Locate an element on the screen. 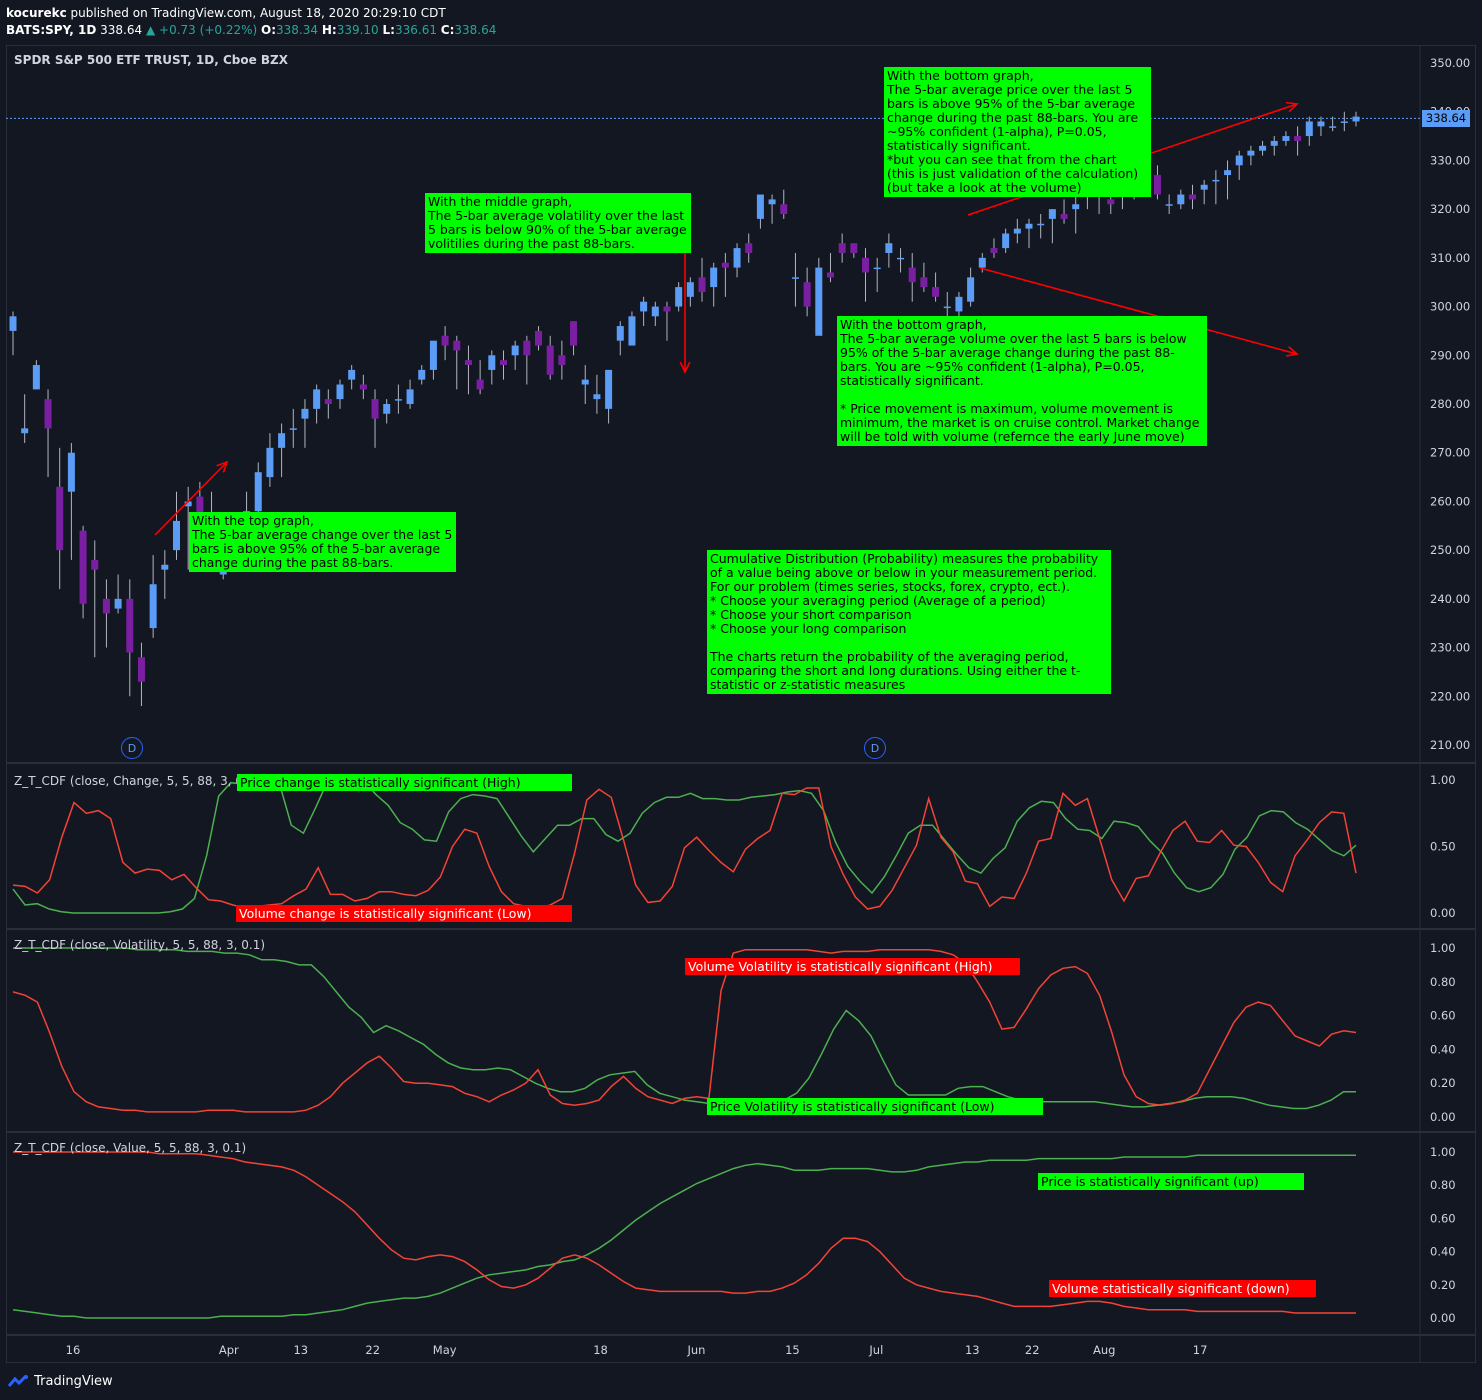  time-axis-pane is located at coordinates (741, 1349).